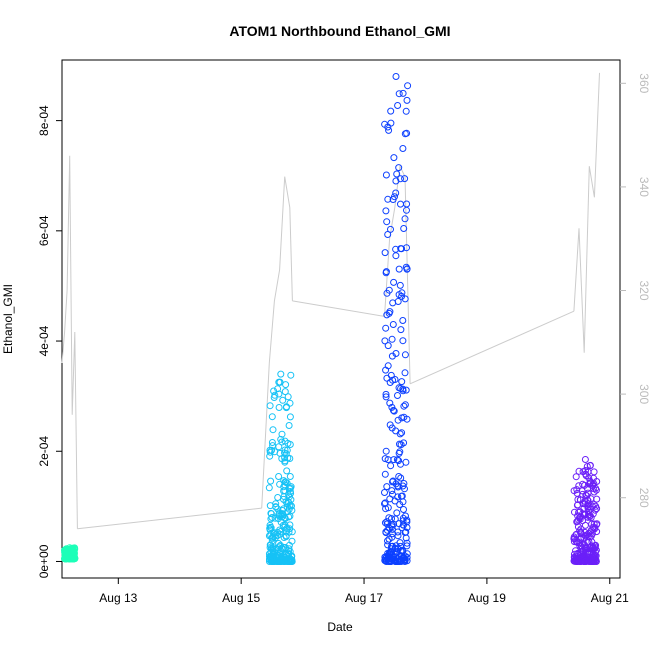  I want to click on data-point-min, so click(396, 561).